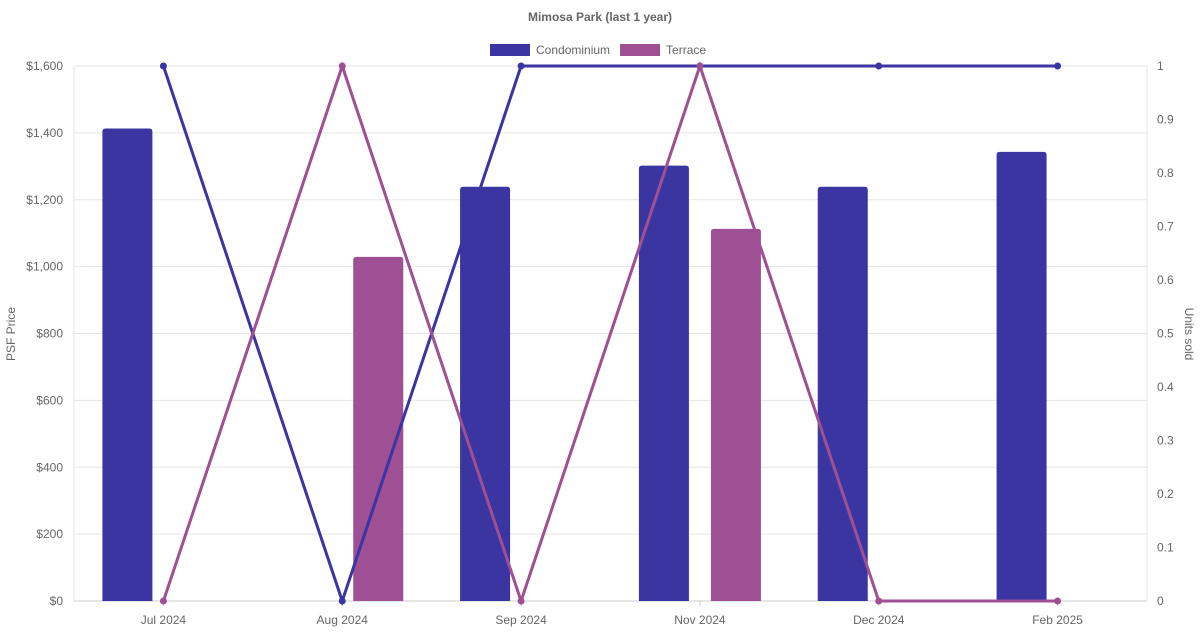 This screenshot has height=635, width=1200. Describe the element at coordinates (49, 400) in the screenshot. I see `y-tick-label: $600` at that location.